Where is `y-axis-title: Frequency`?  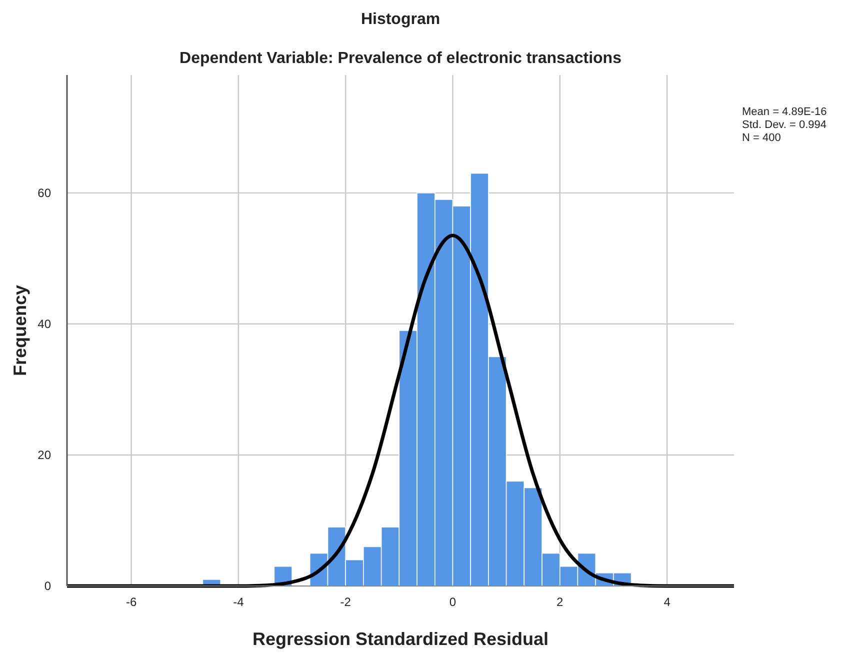 y-axis-title: Frequency is located at coordinates (20, 330).